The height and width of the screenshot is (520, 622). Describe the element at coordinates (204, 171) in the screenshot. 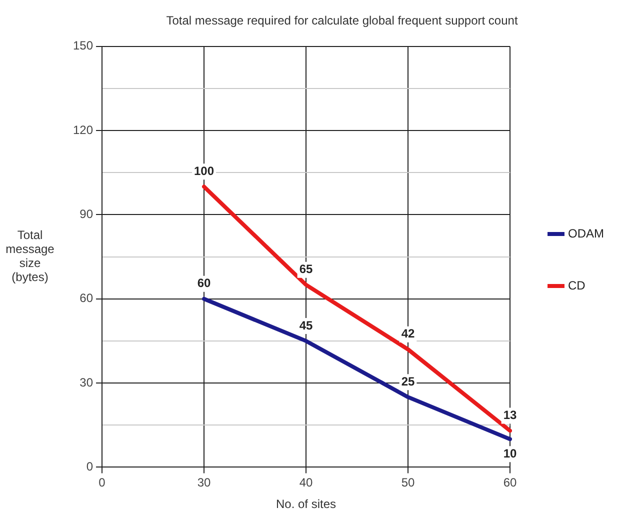

I see `data-label: 100` at that location.